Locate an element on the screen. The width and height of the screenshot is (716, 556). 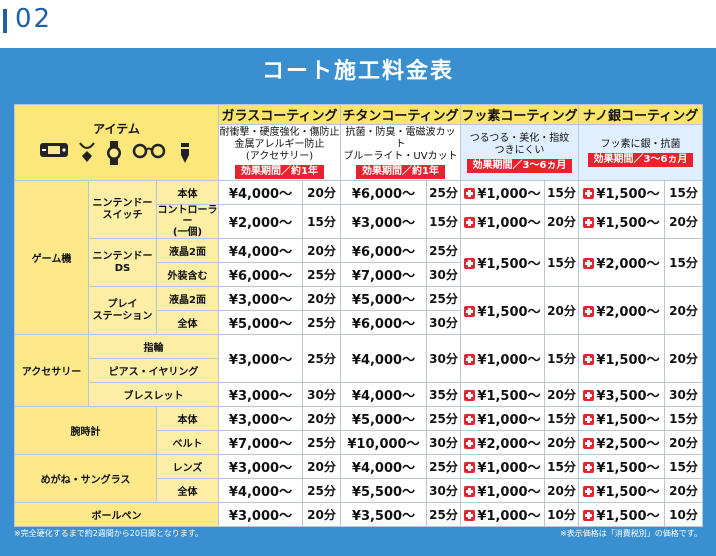
sub-ps-whole: 全体 is located at coordinates (187, 322).